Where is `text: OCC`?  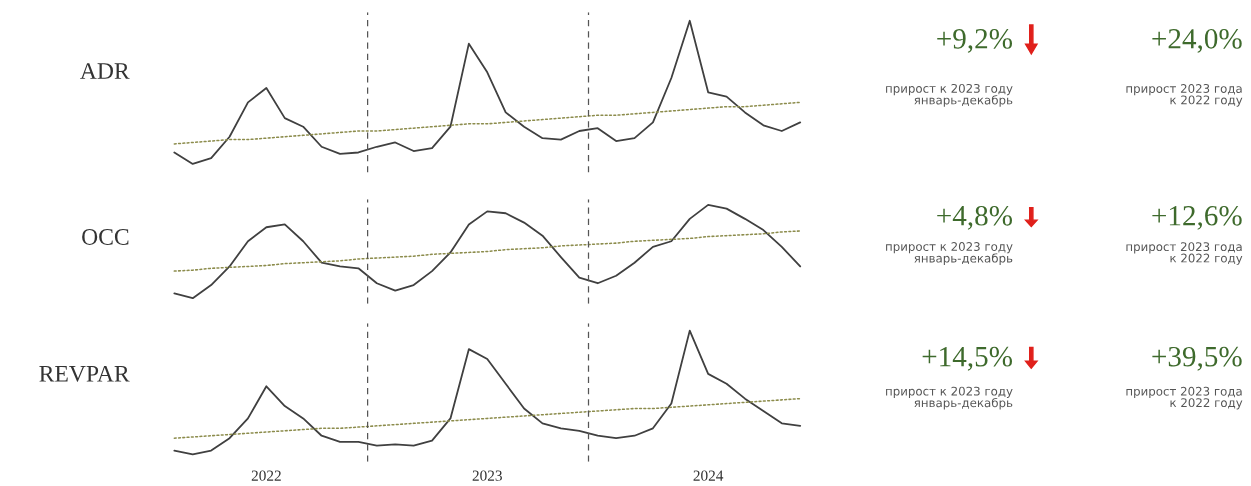 text: OCC is located at coordinates (105, 237).